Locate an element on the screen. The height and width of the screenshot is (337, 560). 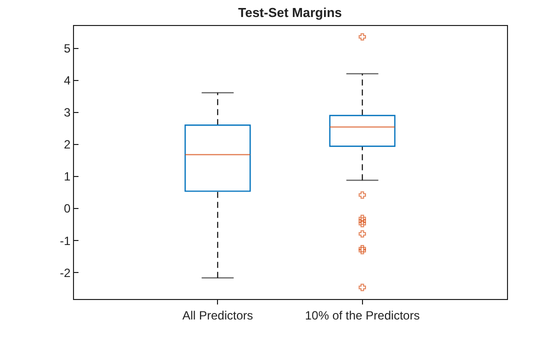
x-tick-label: All Predictors is located at coordinates (218, 315).